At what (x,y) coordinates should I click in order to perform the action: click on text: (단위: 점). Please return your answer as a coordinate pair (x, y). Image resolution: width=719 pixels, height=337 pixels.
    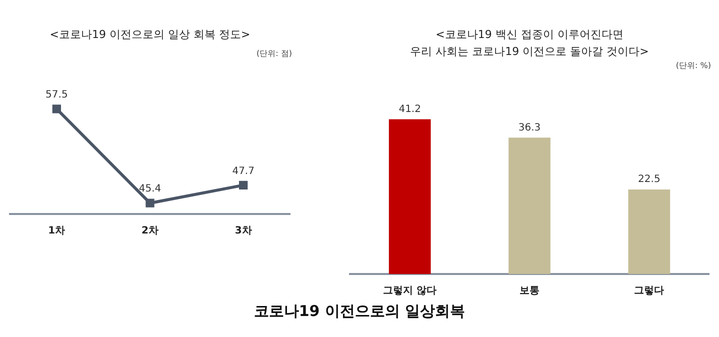
    Looking at the image, I should click on (274, 53).